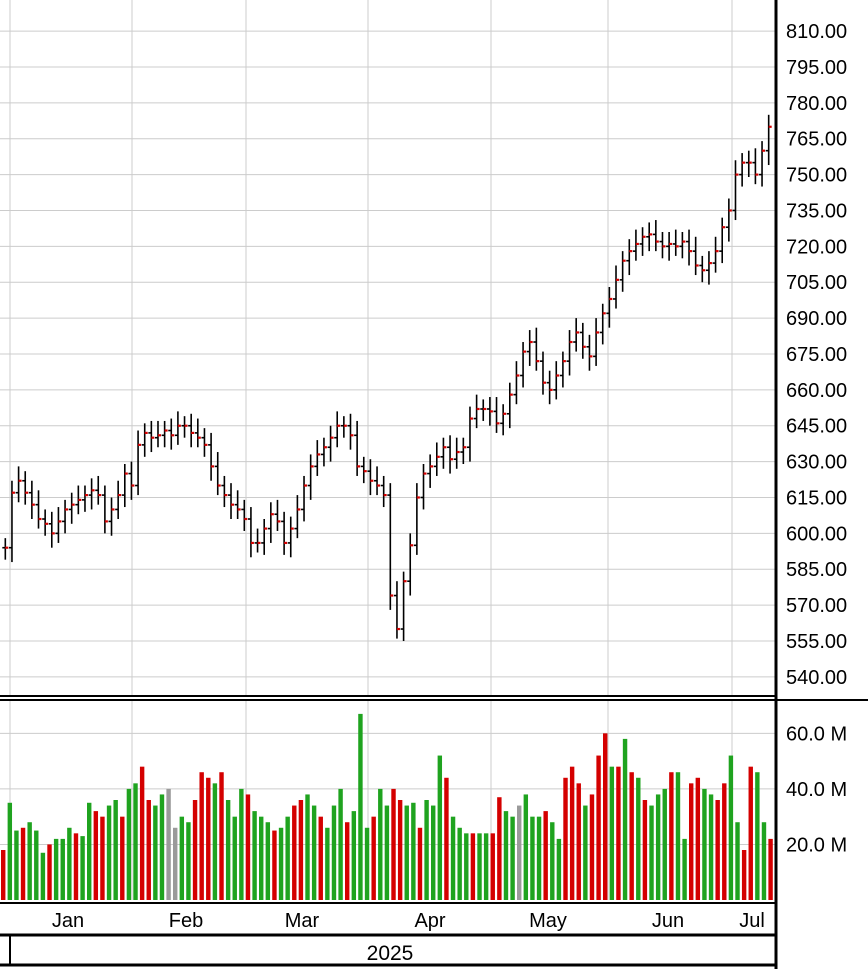  What do you see at coordinates (816, 570) in the screenshot?
I see `price-tick-label: 585.00` at bounding box center [816, 570].